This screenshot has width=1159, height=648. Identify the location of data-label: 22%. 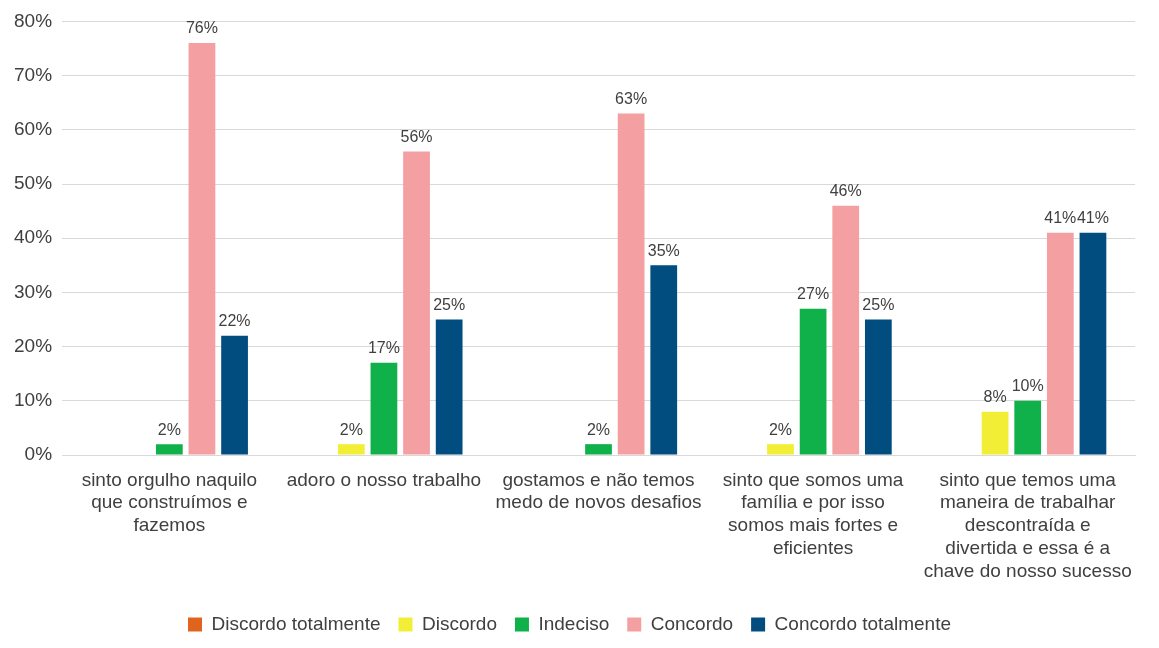
(234, 321).